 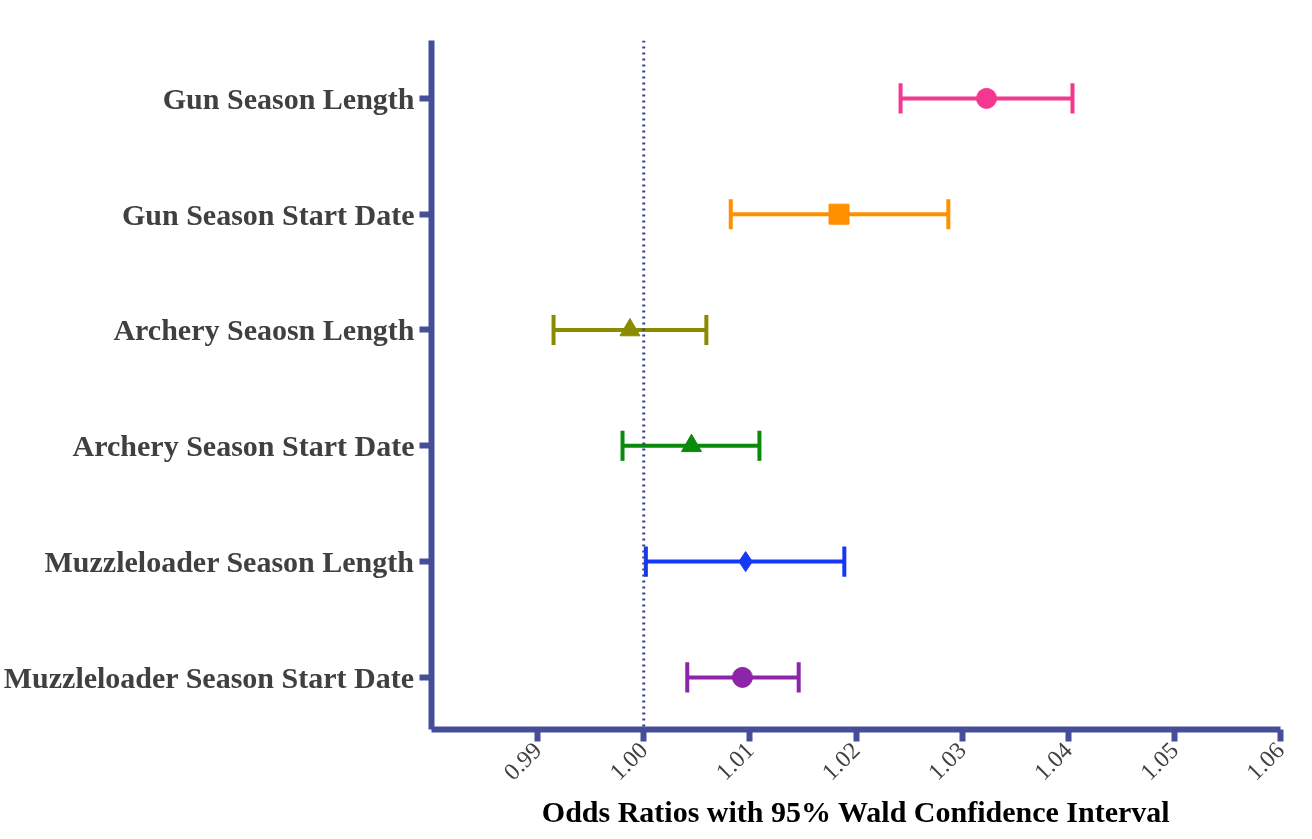 I want to click on x-tick-label: 0.99, so click(x=522, y=761).